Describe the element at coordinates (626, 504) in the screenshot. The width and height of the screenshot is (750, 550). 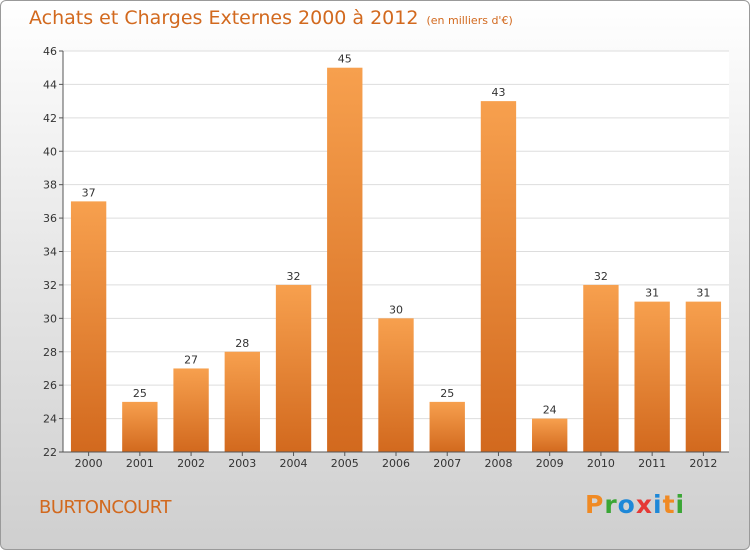
I see `logo-letter: o` at that location.